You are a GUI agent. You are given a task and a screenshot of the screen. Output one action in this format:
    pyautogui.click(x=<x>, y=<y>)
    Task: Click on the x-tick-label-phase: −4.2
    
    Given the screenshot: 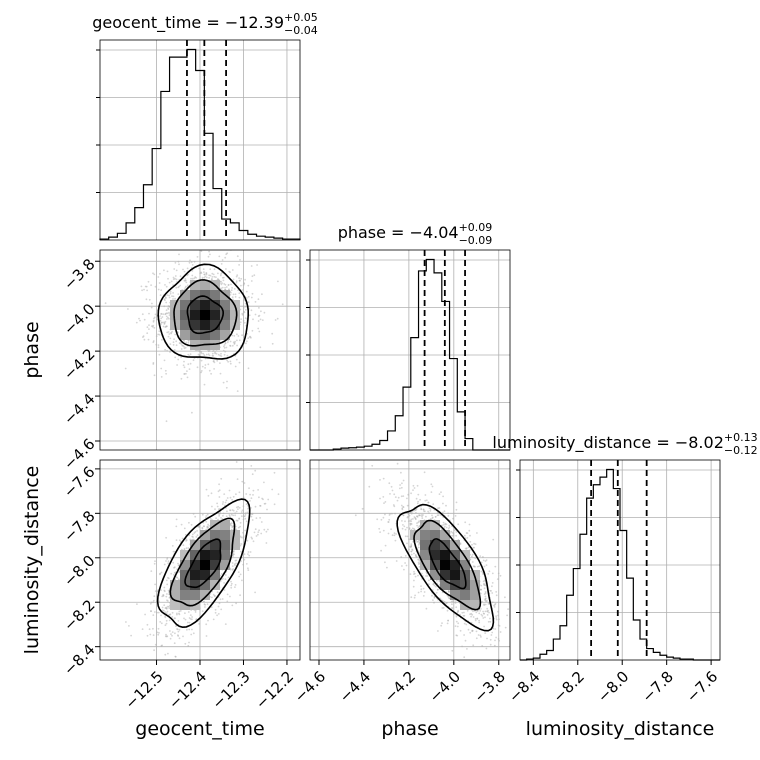 What is the action you would take?
    pyautogui.click(x=400, y=687)
    